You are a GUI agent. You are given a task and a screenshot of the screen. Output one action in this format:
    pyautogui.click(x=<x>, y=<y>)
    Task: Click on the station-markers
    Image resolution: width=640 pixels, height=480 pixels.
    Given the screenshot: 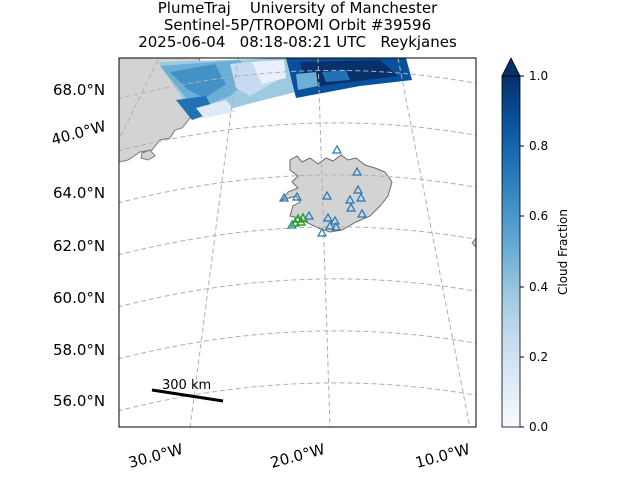 What is the action you would take?
    pyautogui.click(x=323, y=190)
    